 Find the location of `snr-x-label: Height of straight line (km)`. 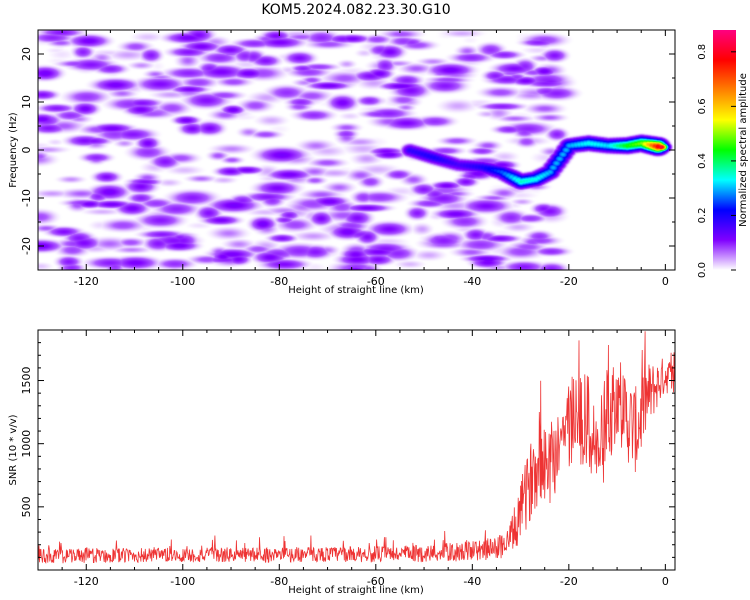

snr-x-label: Height of straight line (km) is located at coordinates (356, 590).